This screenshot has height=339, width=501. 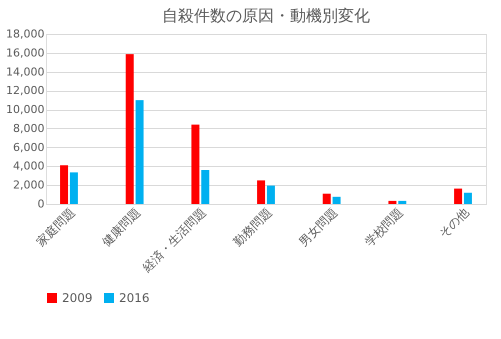 What do you see at coordinates (41, 204) in the screenshot?
I see `y-tick-label: 0` at bounding box center [41, 204].